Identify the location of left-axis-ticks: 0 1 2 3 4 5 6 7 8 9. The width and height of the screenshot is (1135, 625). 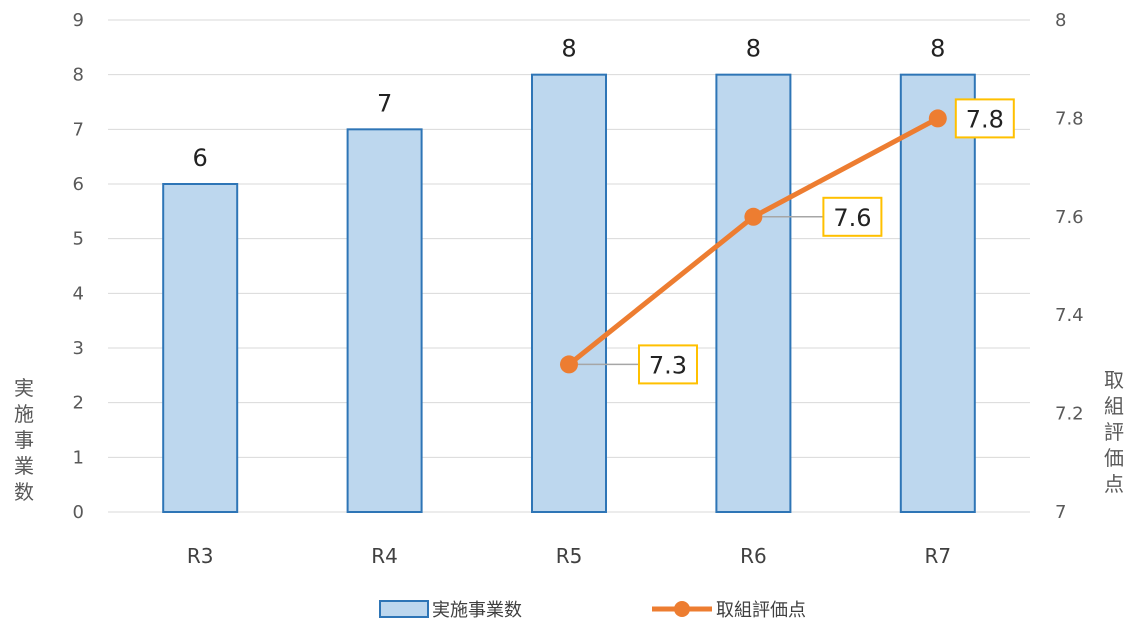
(78, 266).